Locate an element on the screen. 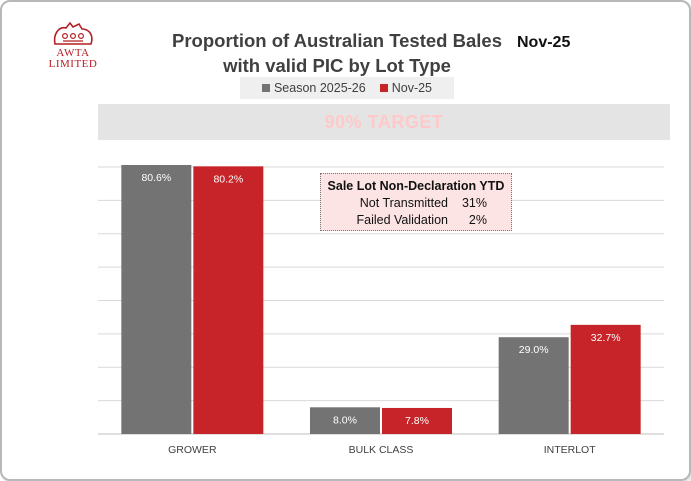 This screenshot has width=691, height=481. bar-data-label: 80.2% is located at coordinates (228, 179).